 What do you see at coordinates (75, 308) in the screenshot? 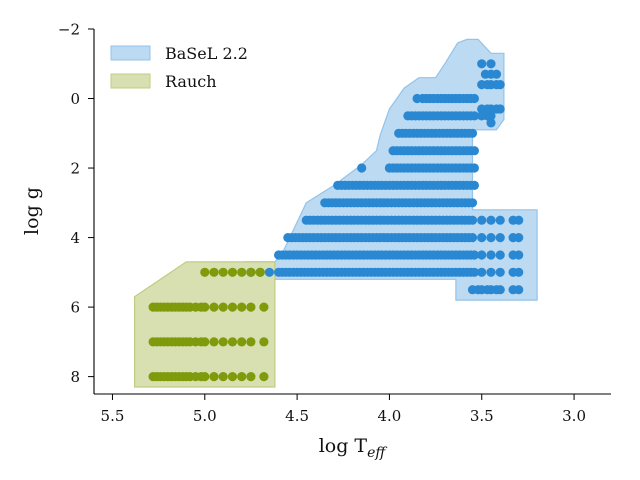
I see `y-tick-label: 6` at bounding box center [75, 308].